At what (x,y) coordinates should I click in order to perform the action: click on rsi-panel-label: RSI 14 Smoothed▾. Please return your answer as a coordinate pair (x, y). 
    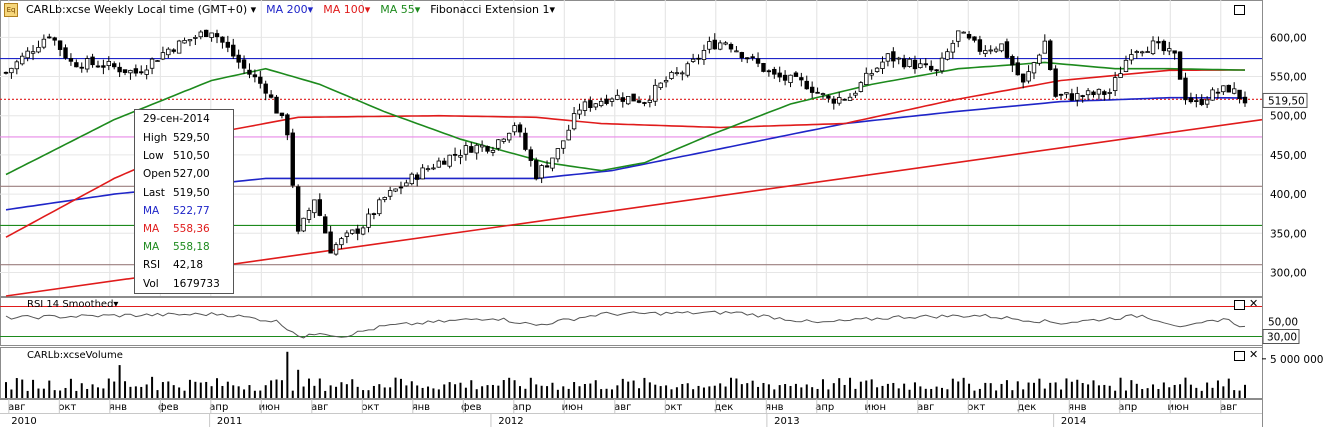
    Looking at the image, I should click on (73, 304).